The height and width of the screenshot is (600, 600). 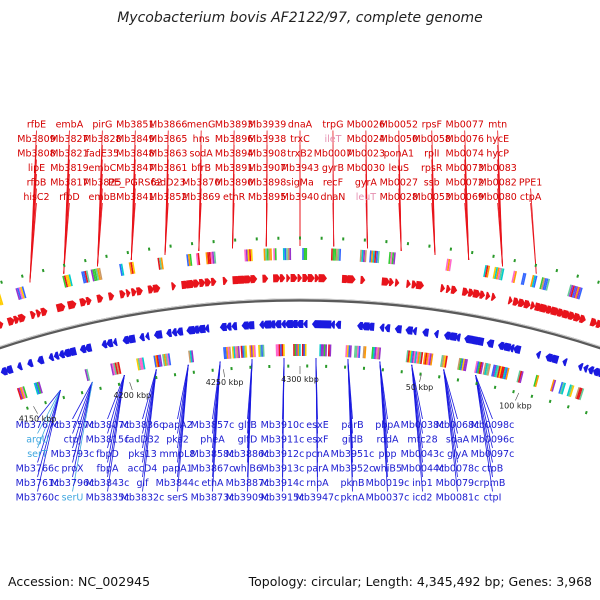 I want to click on forward-gene-label: Mb0073, so click(x=465, y=168).